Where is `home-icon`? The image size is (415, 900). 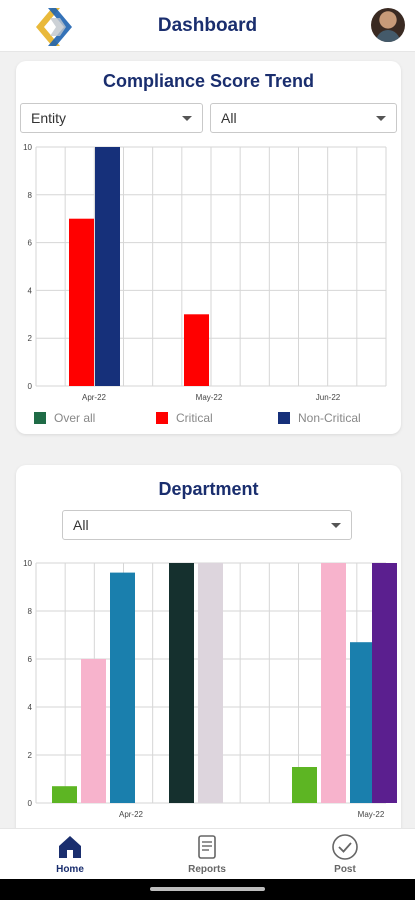
home-icon is located at coordinates (70, 847).